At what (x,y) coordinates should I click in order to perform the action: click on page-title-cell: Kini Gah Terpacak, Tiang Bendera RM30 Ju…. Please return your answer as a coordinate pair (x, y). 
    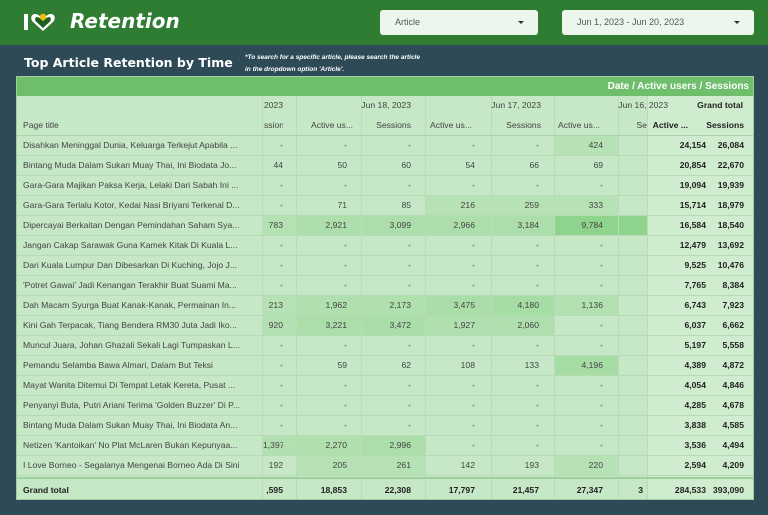
    Looking at the image, I should click on (130, 325).